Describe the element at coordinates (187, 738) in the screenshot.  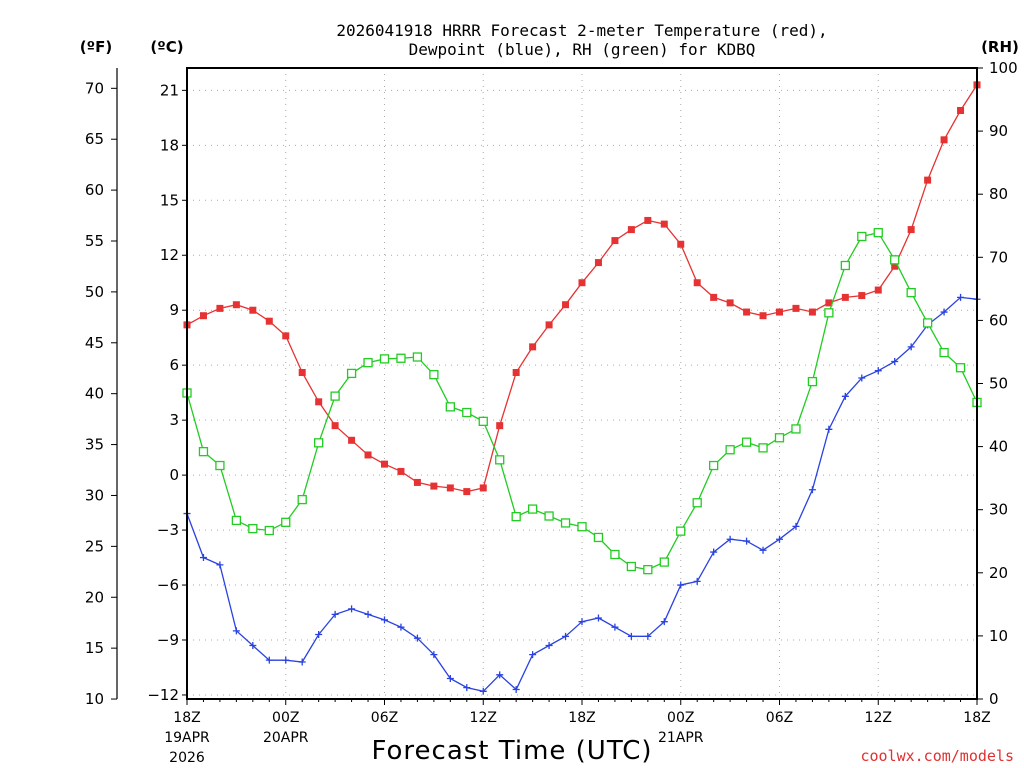
I see `x-tick-sublabel: 19APR` at that location.